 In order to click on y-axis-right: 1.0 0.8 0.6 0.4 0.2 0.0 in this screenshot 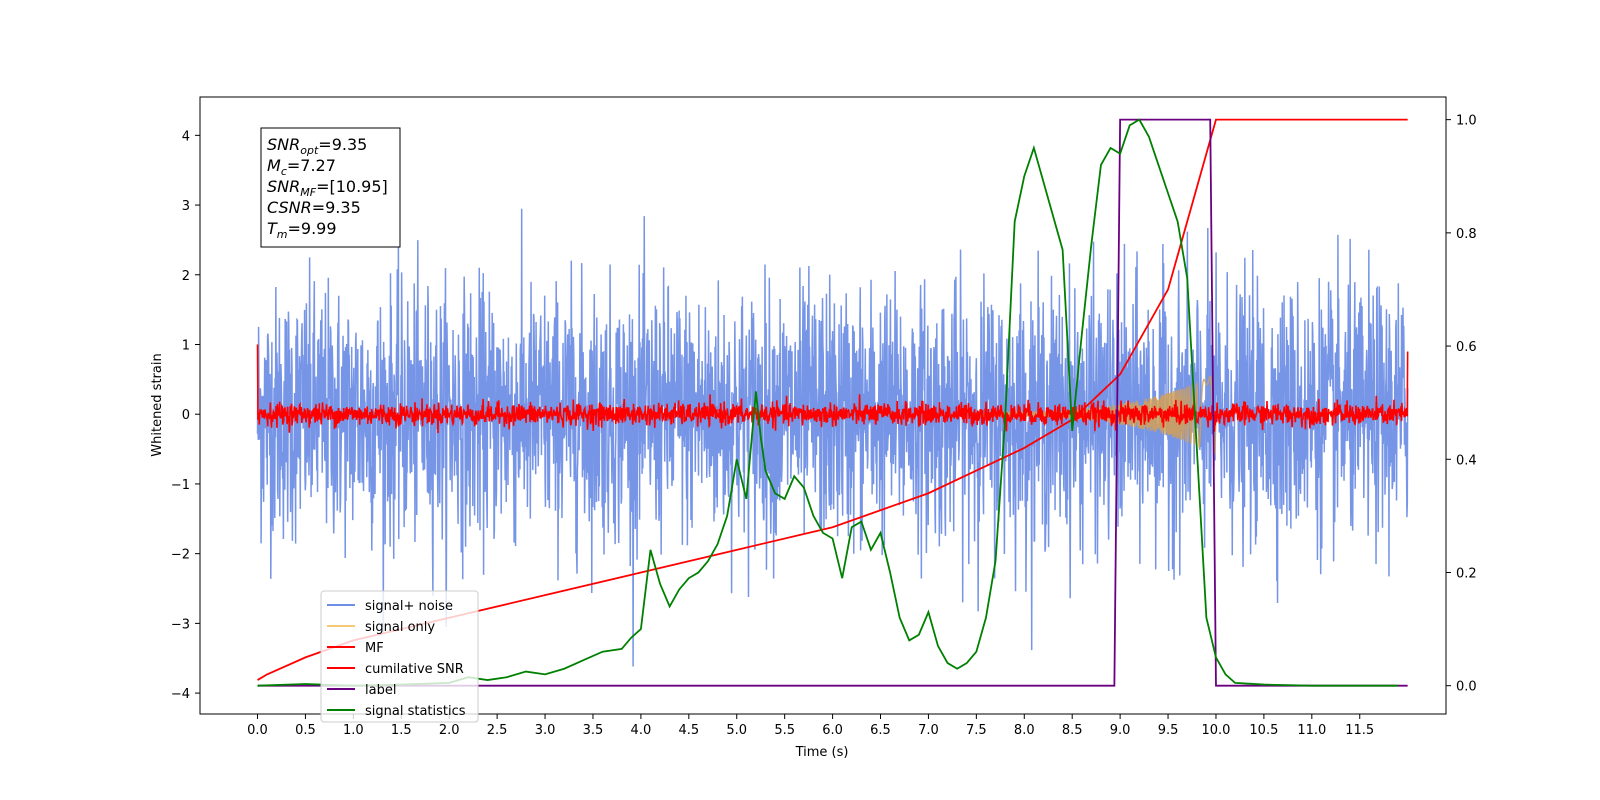, I will do `click(1461, 404)`.